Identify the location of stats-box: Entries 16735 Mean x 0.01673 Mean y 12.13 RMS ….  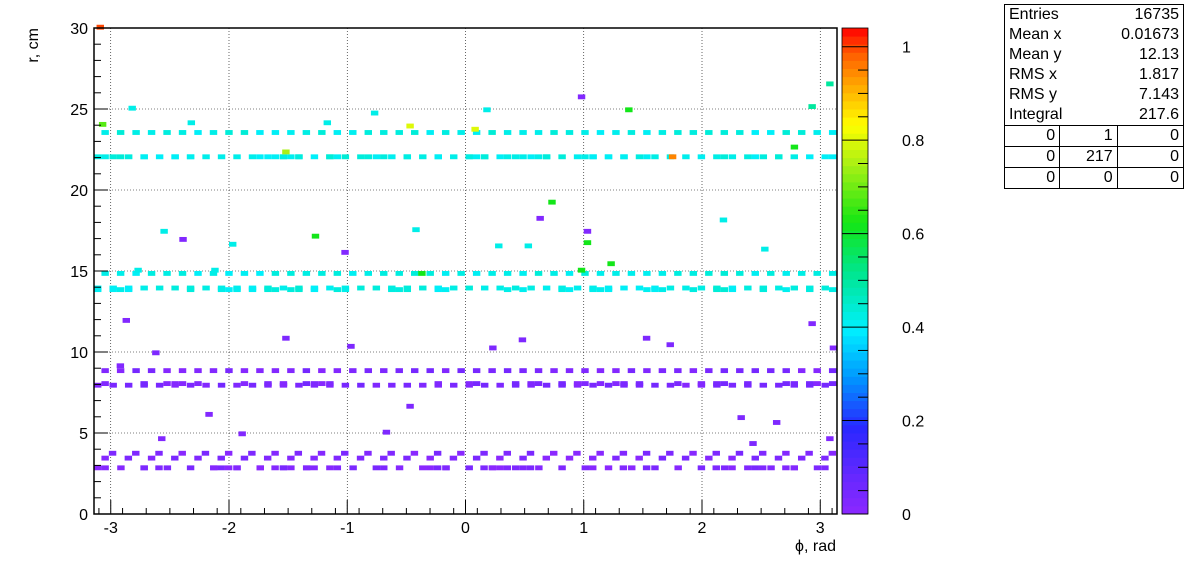
(1094, 96).